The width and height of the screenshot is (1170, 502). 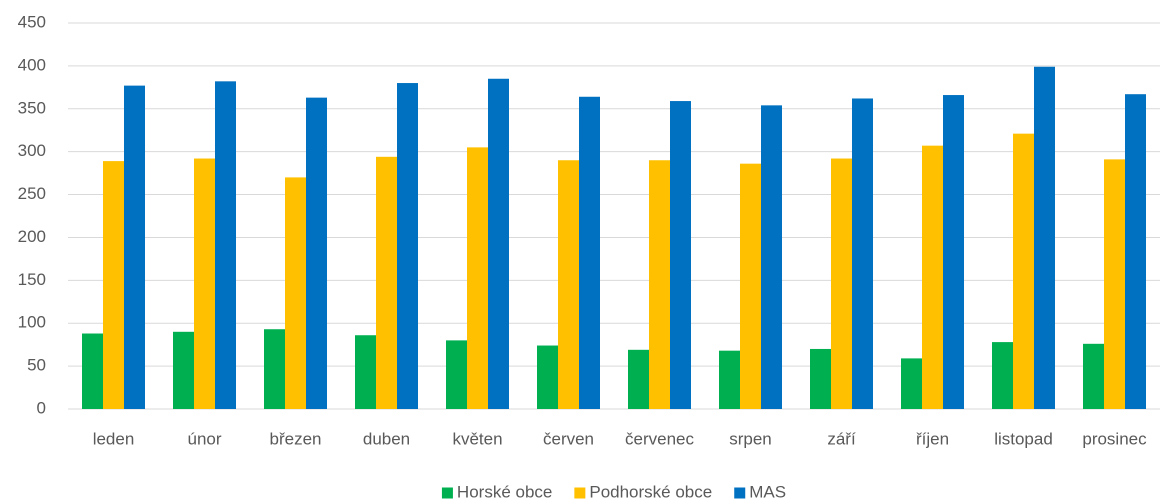 What do you see at coordinates (32, 107) in the screenshot?
I see `y-tick-label: 350` at bounding box center [32, 107].